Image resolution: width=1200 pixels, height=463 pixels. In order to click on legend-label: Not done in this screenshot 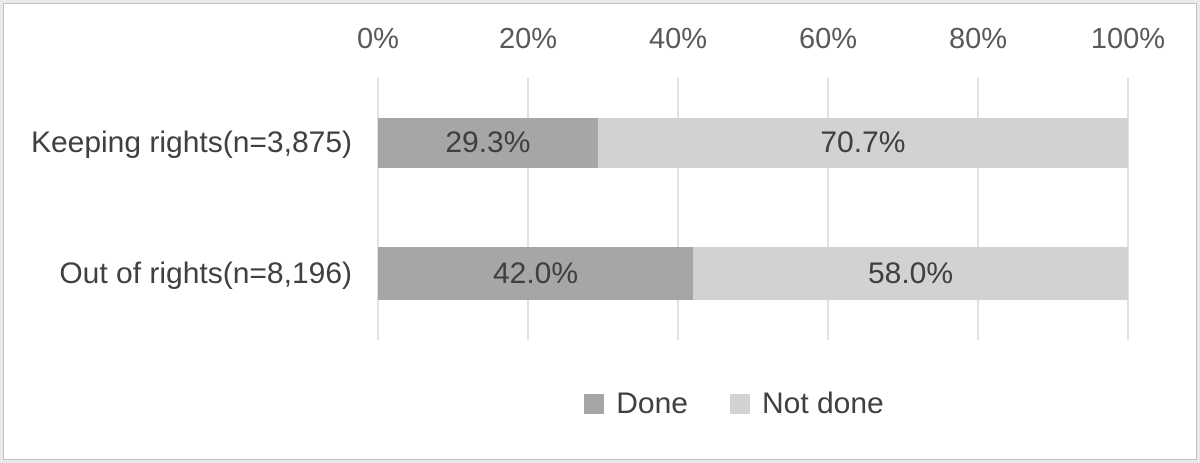, I will do `click(822, 403)`.